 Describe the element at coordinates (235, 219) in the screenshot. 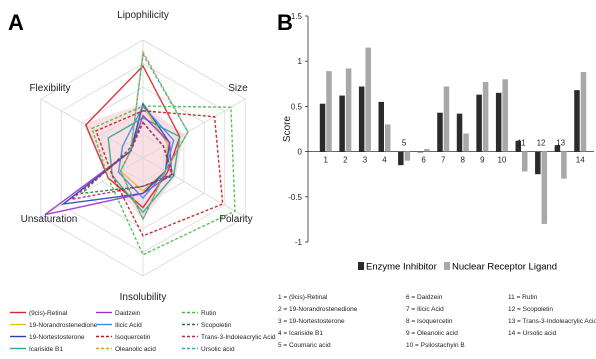

I see `radar-axis-label-2: Polarity` at that location.